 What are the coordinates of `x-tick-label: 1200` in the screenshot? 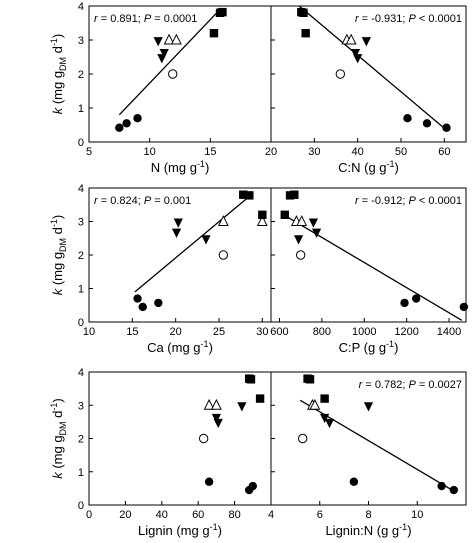 It's located at (406, 332).